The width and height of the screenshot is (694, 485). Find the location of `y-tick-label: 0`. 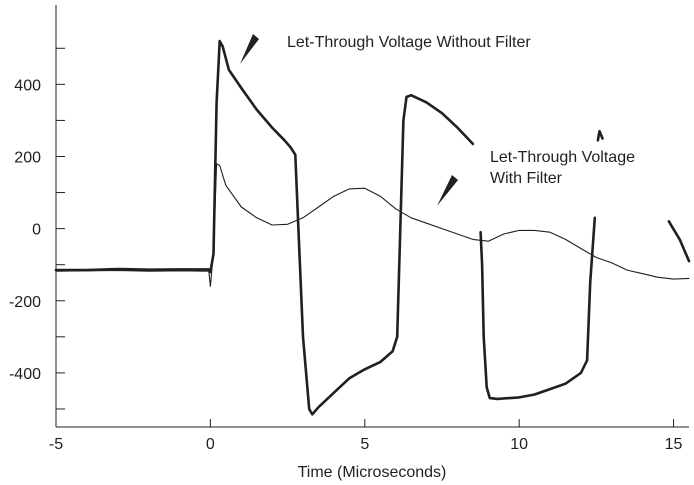

y-tick-label: 0 is located at coordinates (36, 230).